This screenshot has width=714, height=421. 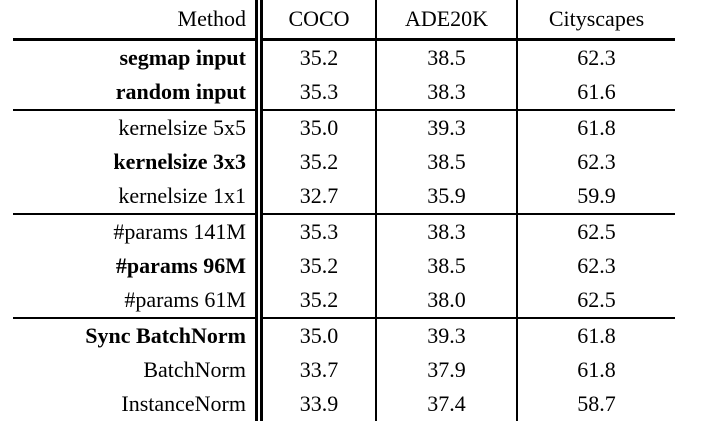 What do you see at coordinates (446, 196) in the screenshot?
I see `value-cell-ade20k: 35.9` at bounding box center [446, 196].